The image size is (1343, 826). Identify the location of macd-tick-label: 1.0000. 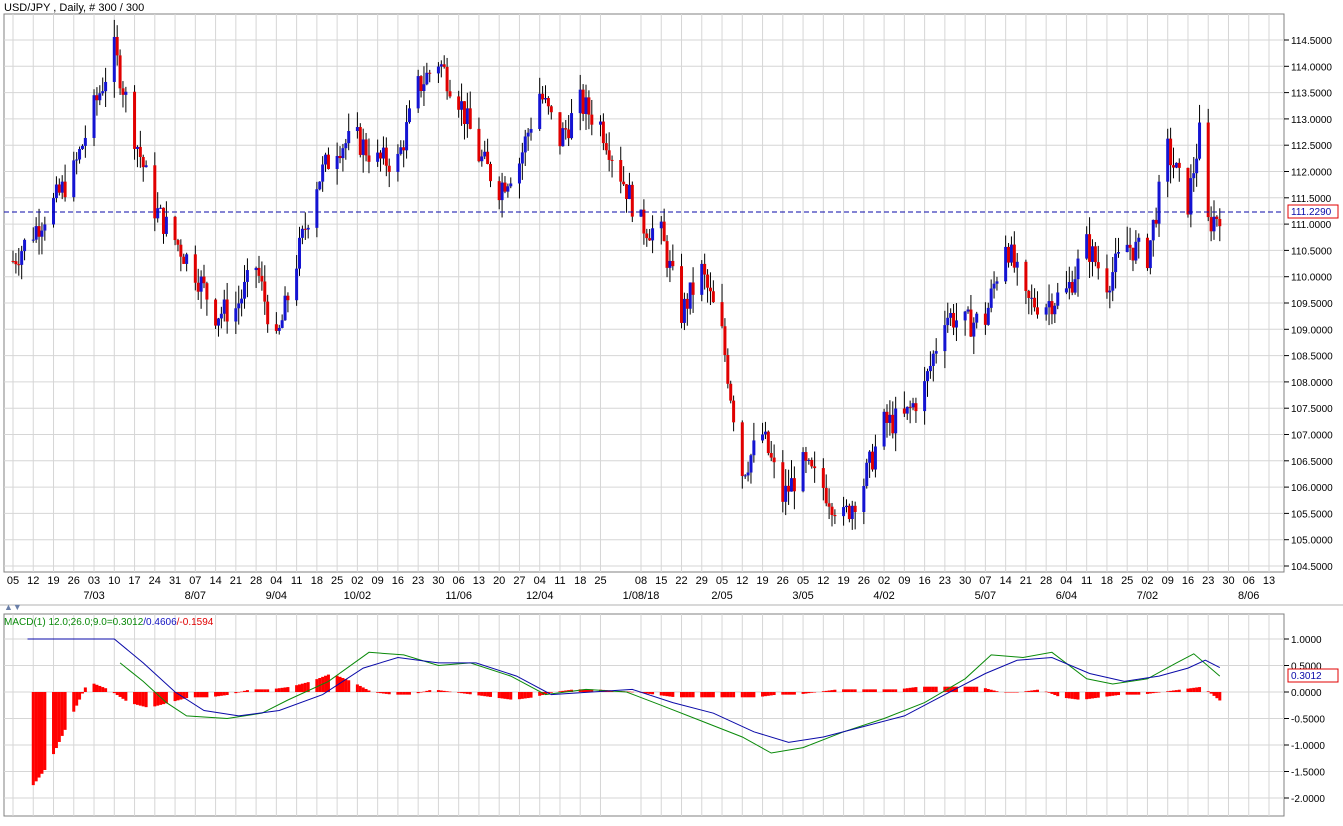
(1306, 640).